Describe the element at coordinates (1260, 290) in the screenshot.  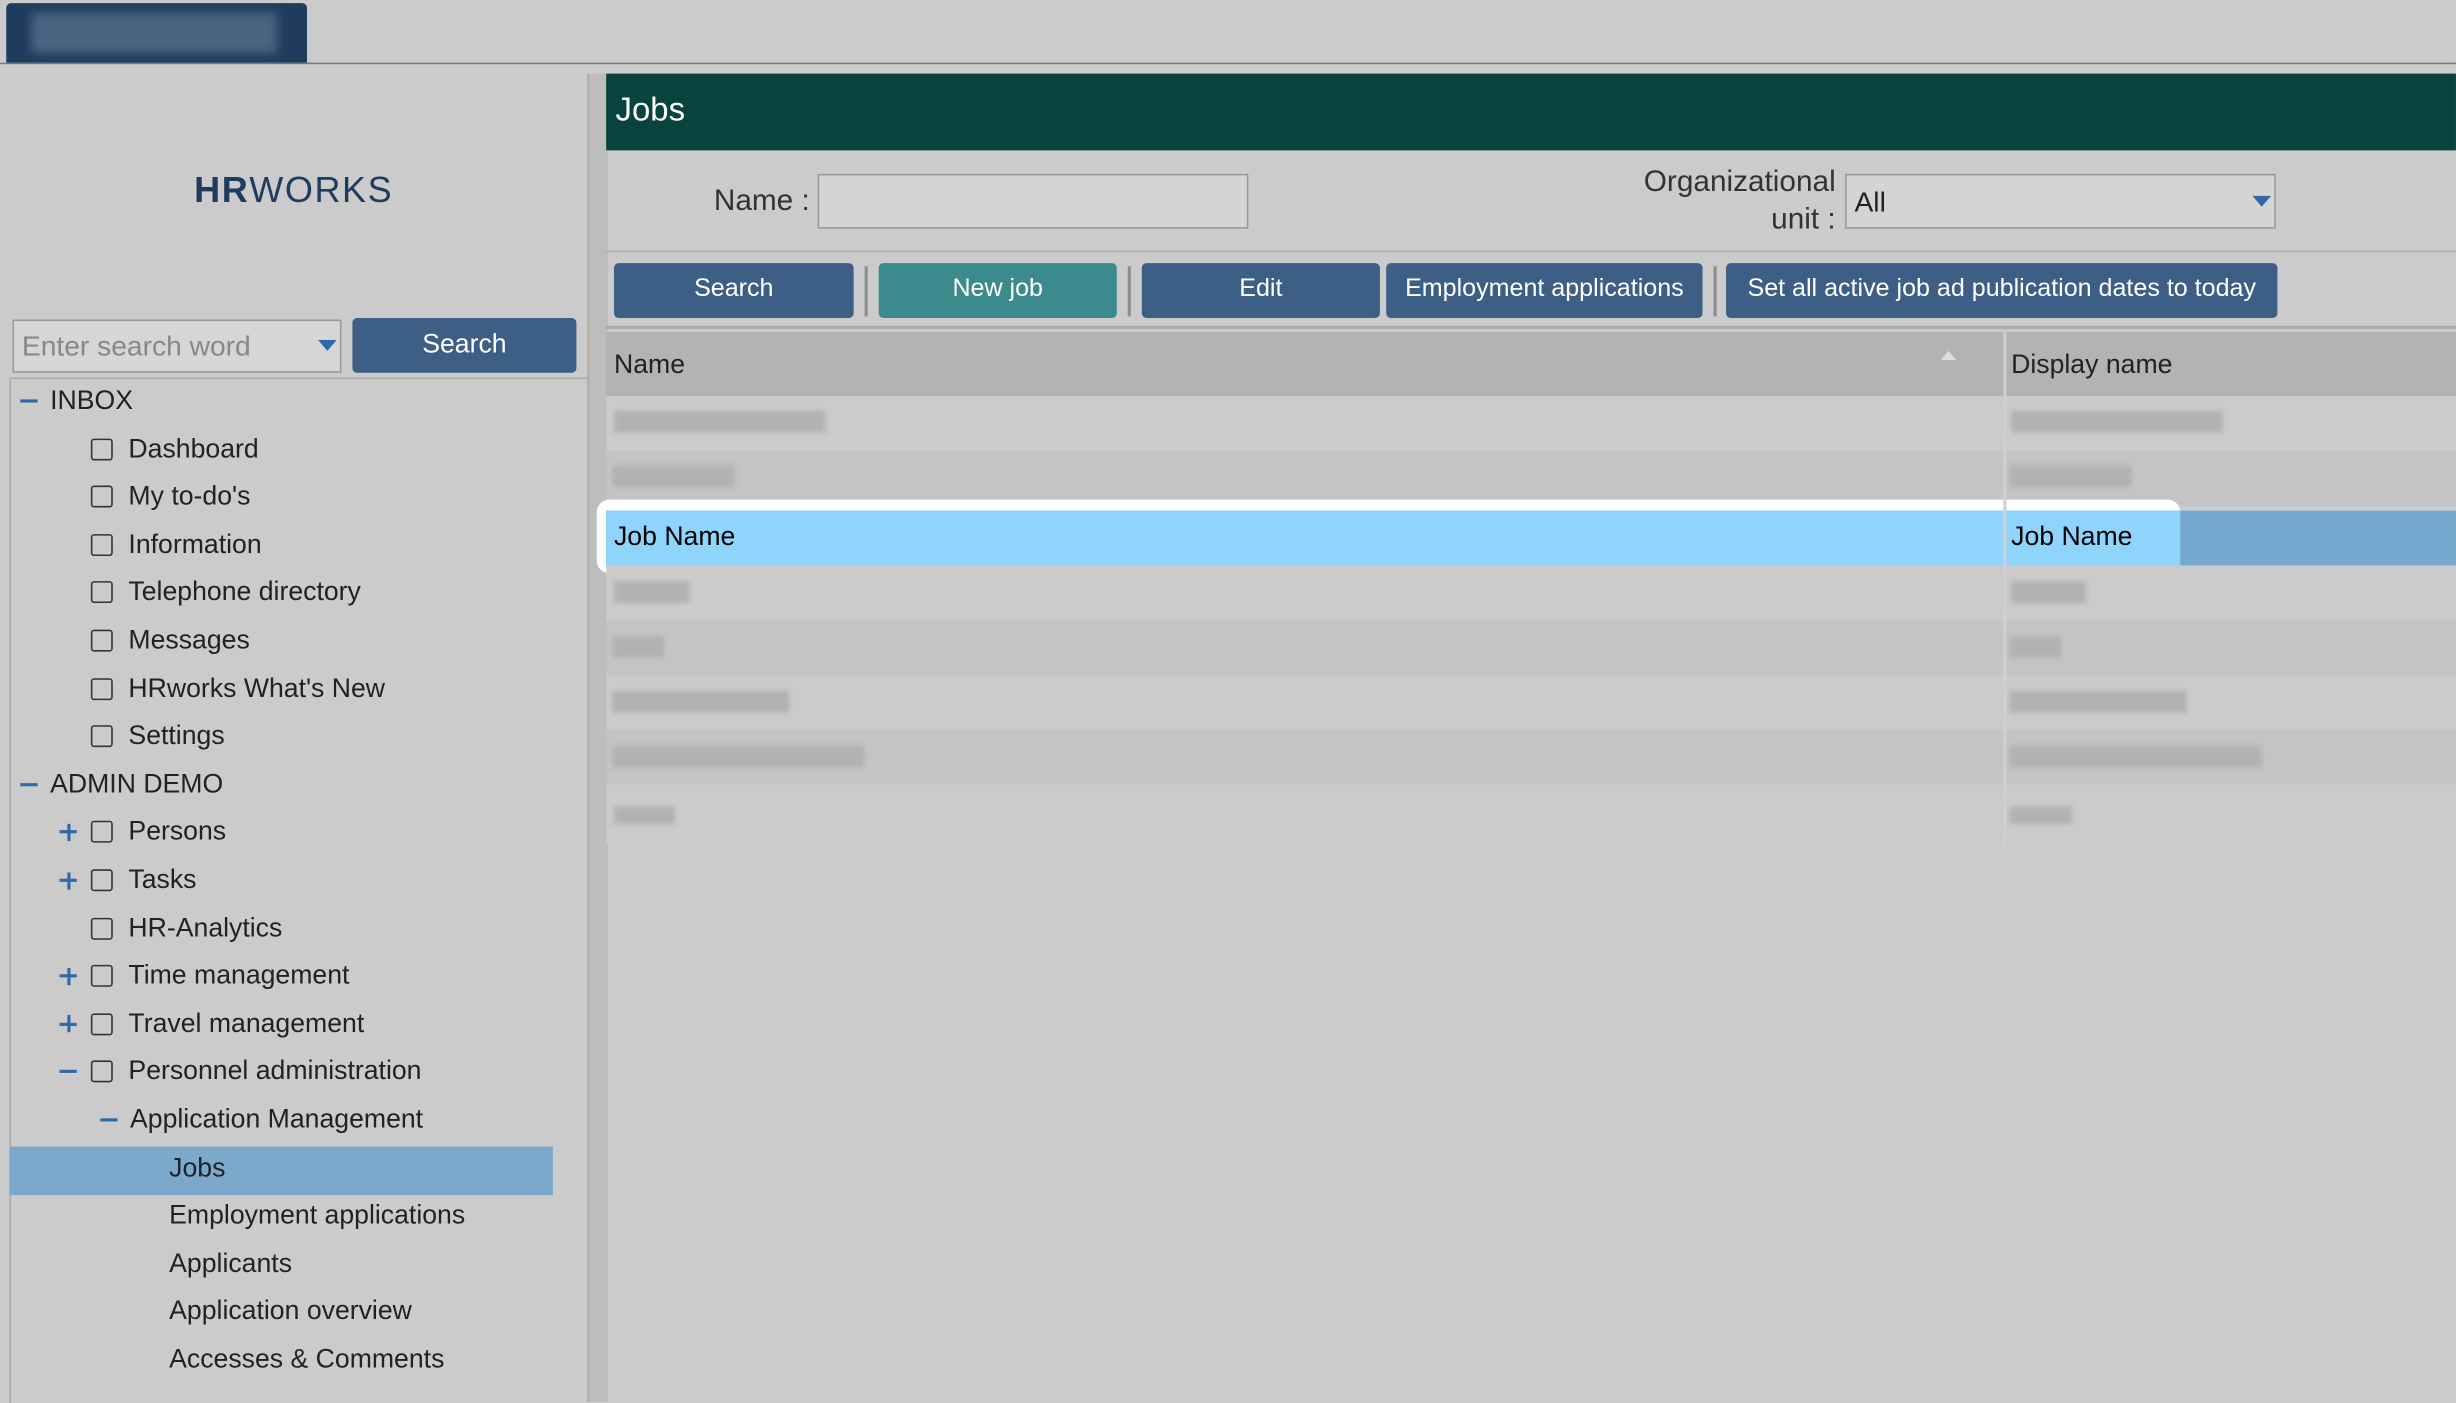
I see `edit-button: Edit` at that location.